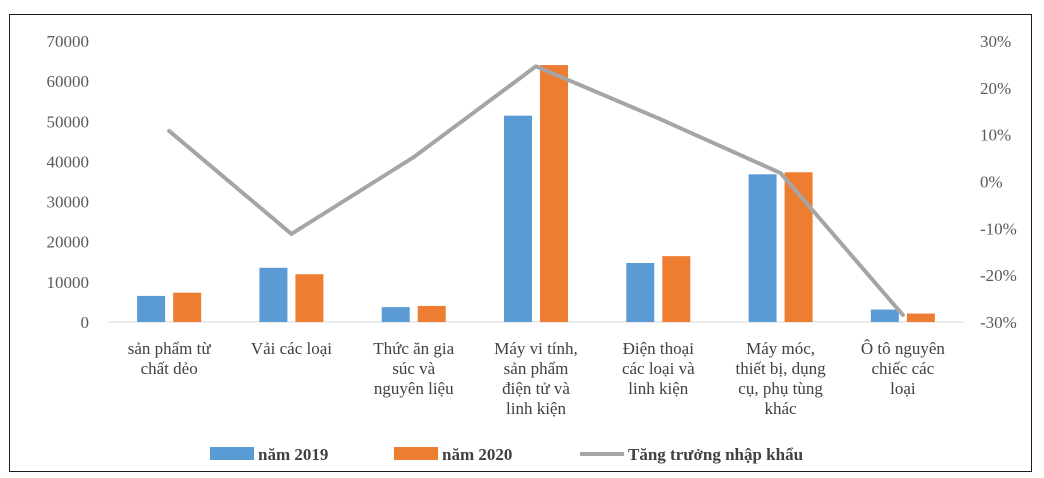 This screenshot has width=1044, height=478. What do you see at coordinates (536, 348) in the screenshot?
I see `x-category-label: Máy vi tính,` at bounding box center [536, 348].